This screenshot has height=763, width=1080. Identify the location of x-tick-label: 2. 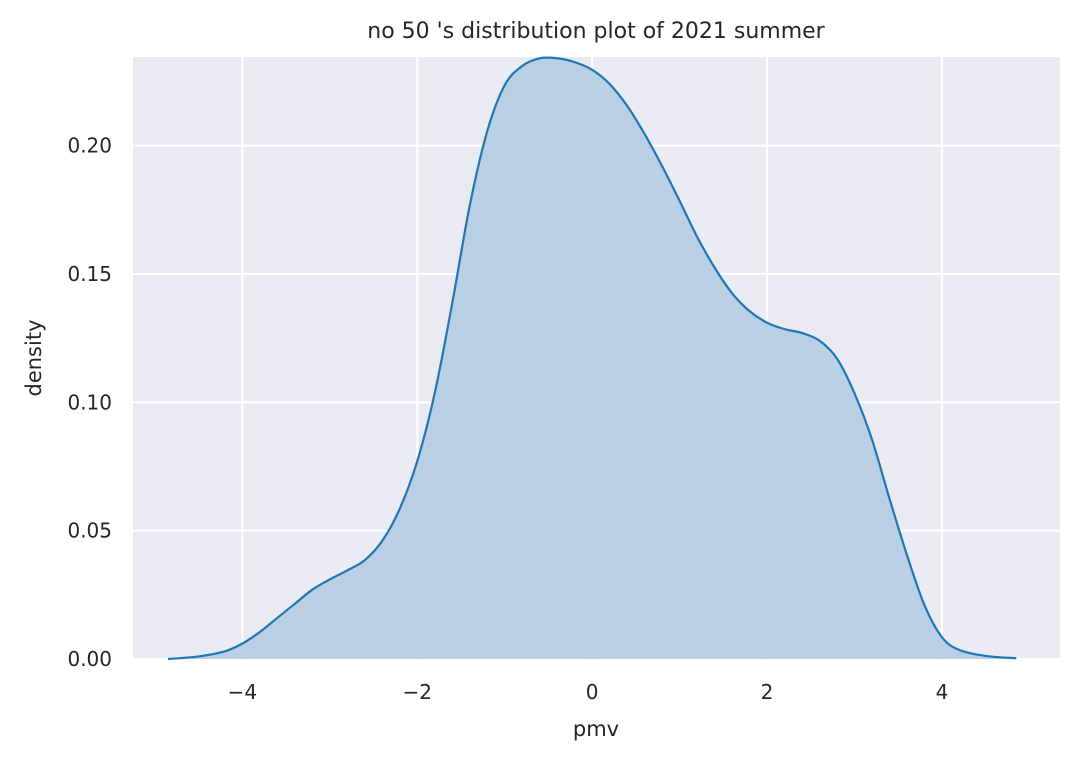
(767, 692).